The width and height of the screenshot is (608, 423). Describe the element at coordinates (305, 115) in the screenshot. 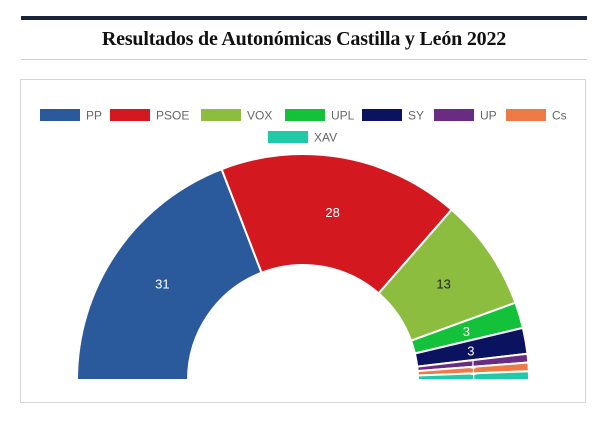

I see `legend-swatch-upl` at that location.